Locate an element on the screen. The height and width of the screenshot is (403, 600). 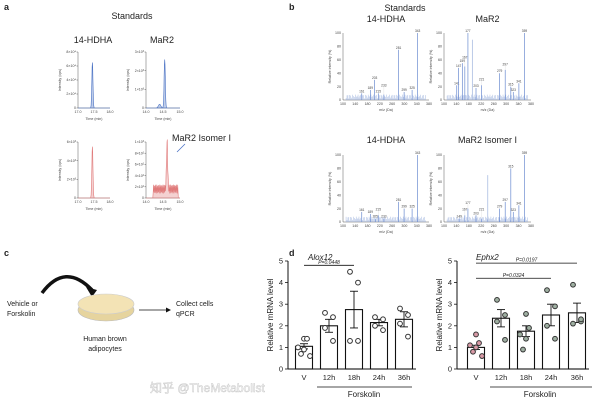
y-tick-label: 2 is located at coordinates (450, 325).